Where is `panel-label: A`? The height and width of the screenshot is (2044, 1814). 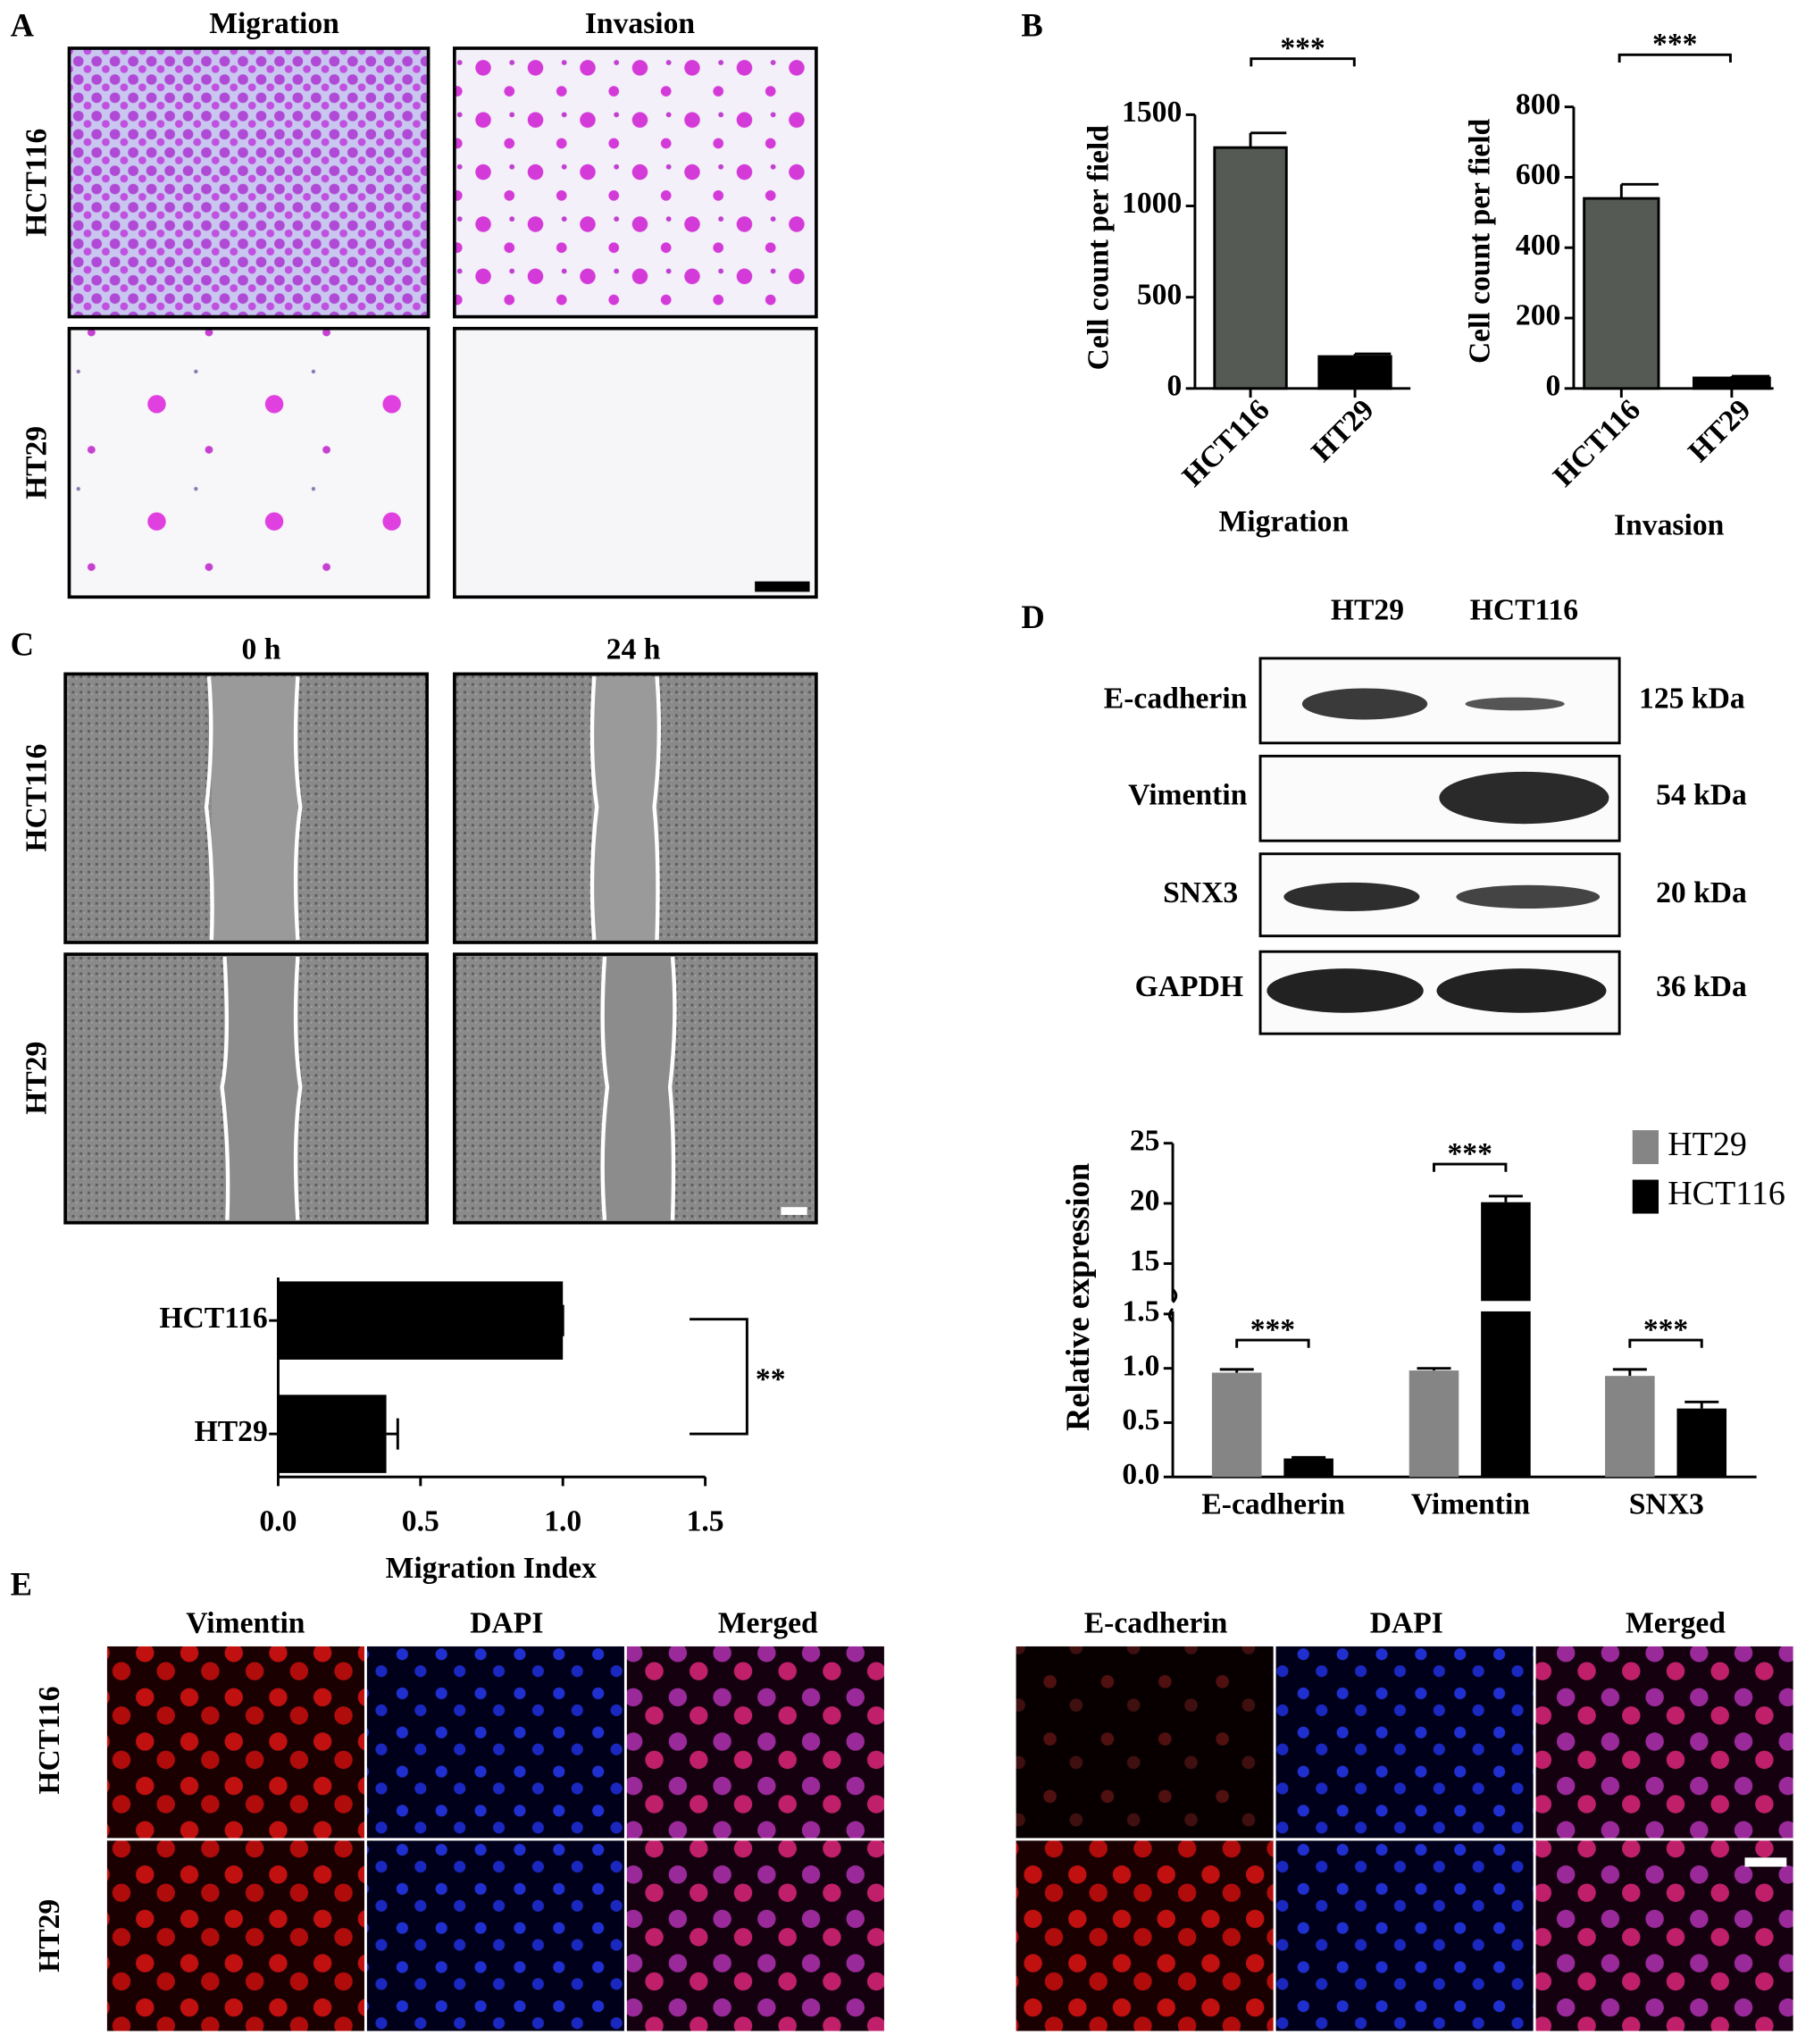 panel-label: A is located at coordinates (23, 25).